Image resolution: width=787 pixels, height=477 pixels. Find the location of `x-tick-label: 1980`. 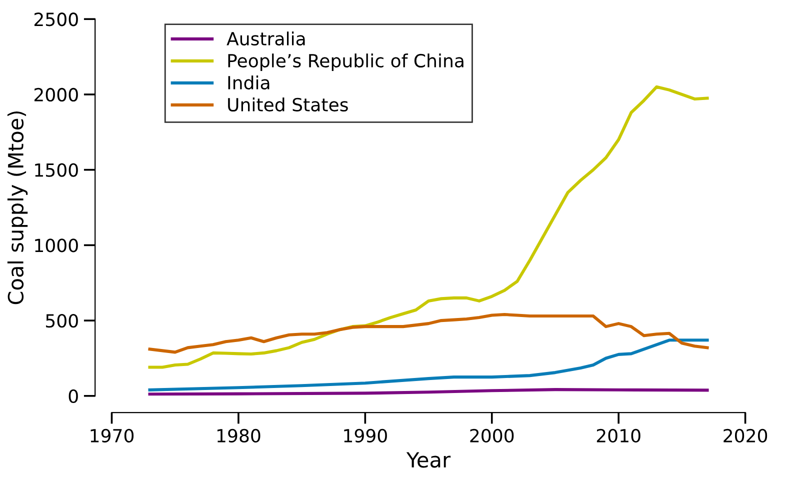

x-tick-label: 1980 is located at coordinates (238, 435).